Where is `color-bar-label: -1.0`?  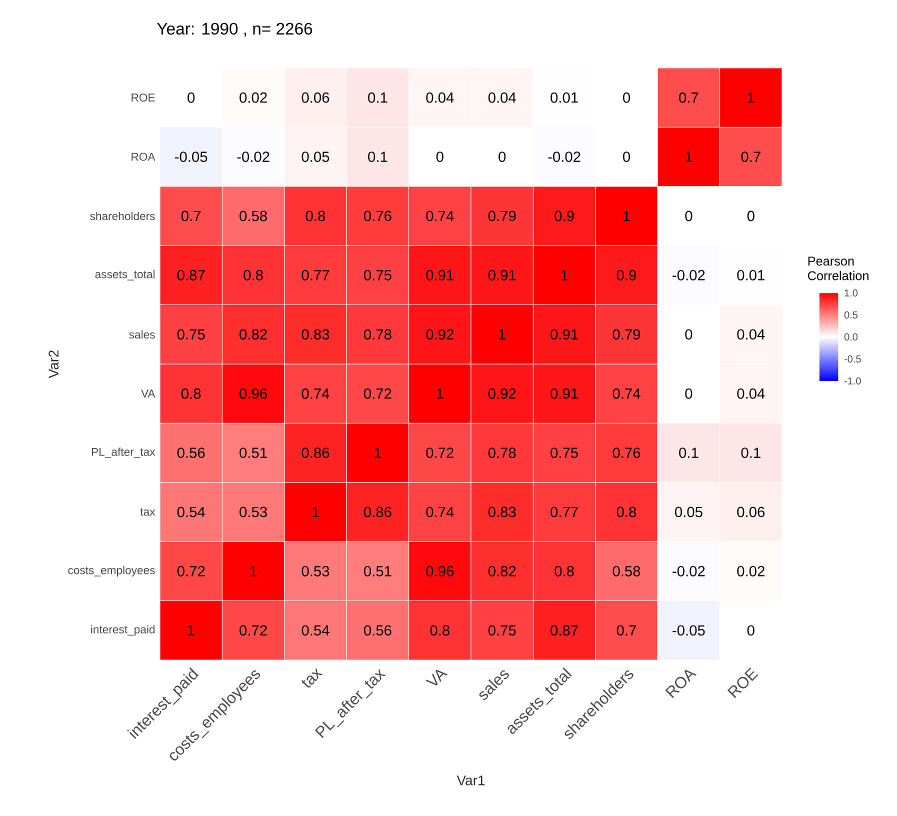 color-bar-label: -1.0 is located at coordinates (852, 380).